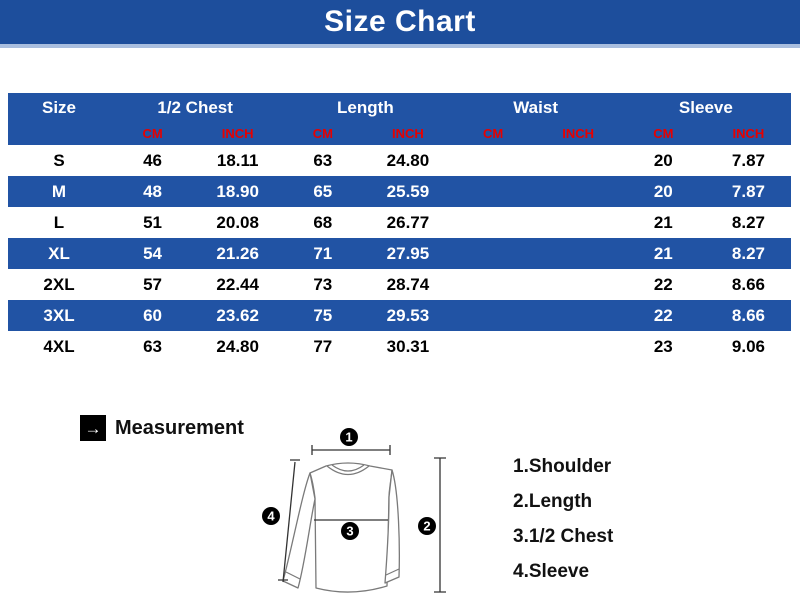 The image size is (800, 609). Describe the element at coordinates (705, 107) in the screenshot. I see `col-header-sleeve: Sleeve` at that location.